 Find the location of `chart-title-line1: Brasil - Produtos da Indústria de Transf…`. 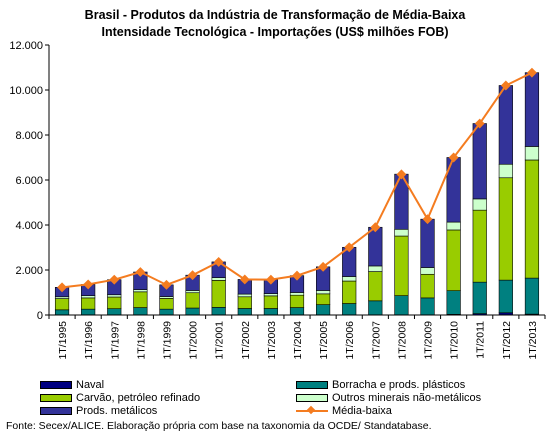

chart-title-line1: Brasil - Produtos da Indústria de Transf… is located at coordinates (275, 15).